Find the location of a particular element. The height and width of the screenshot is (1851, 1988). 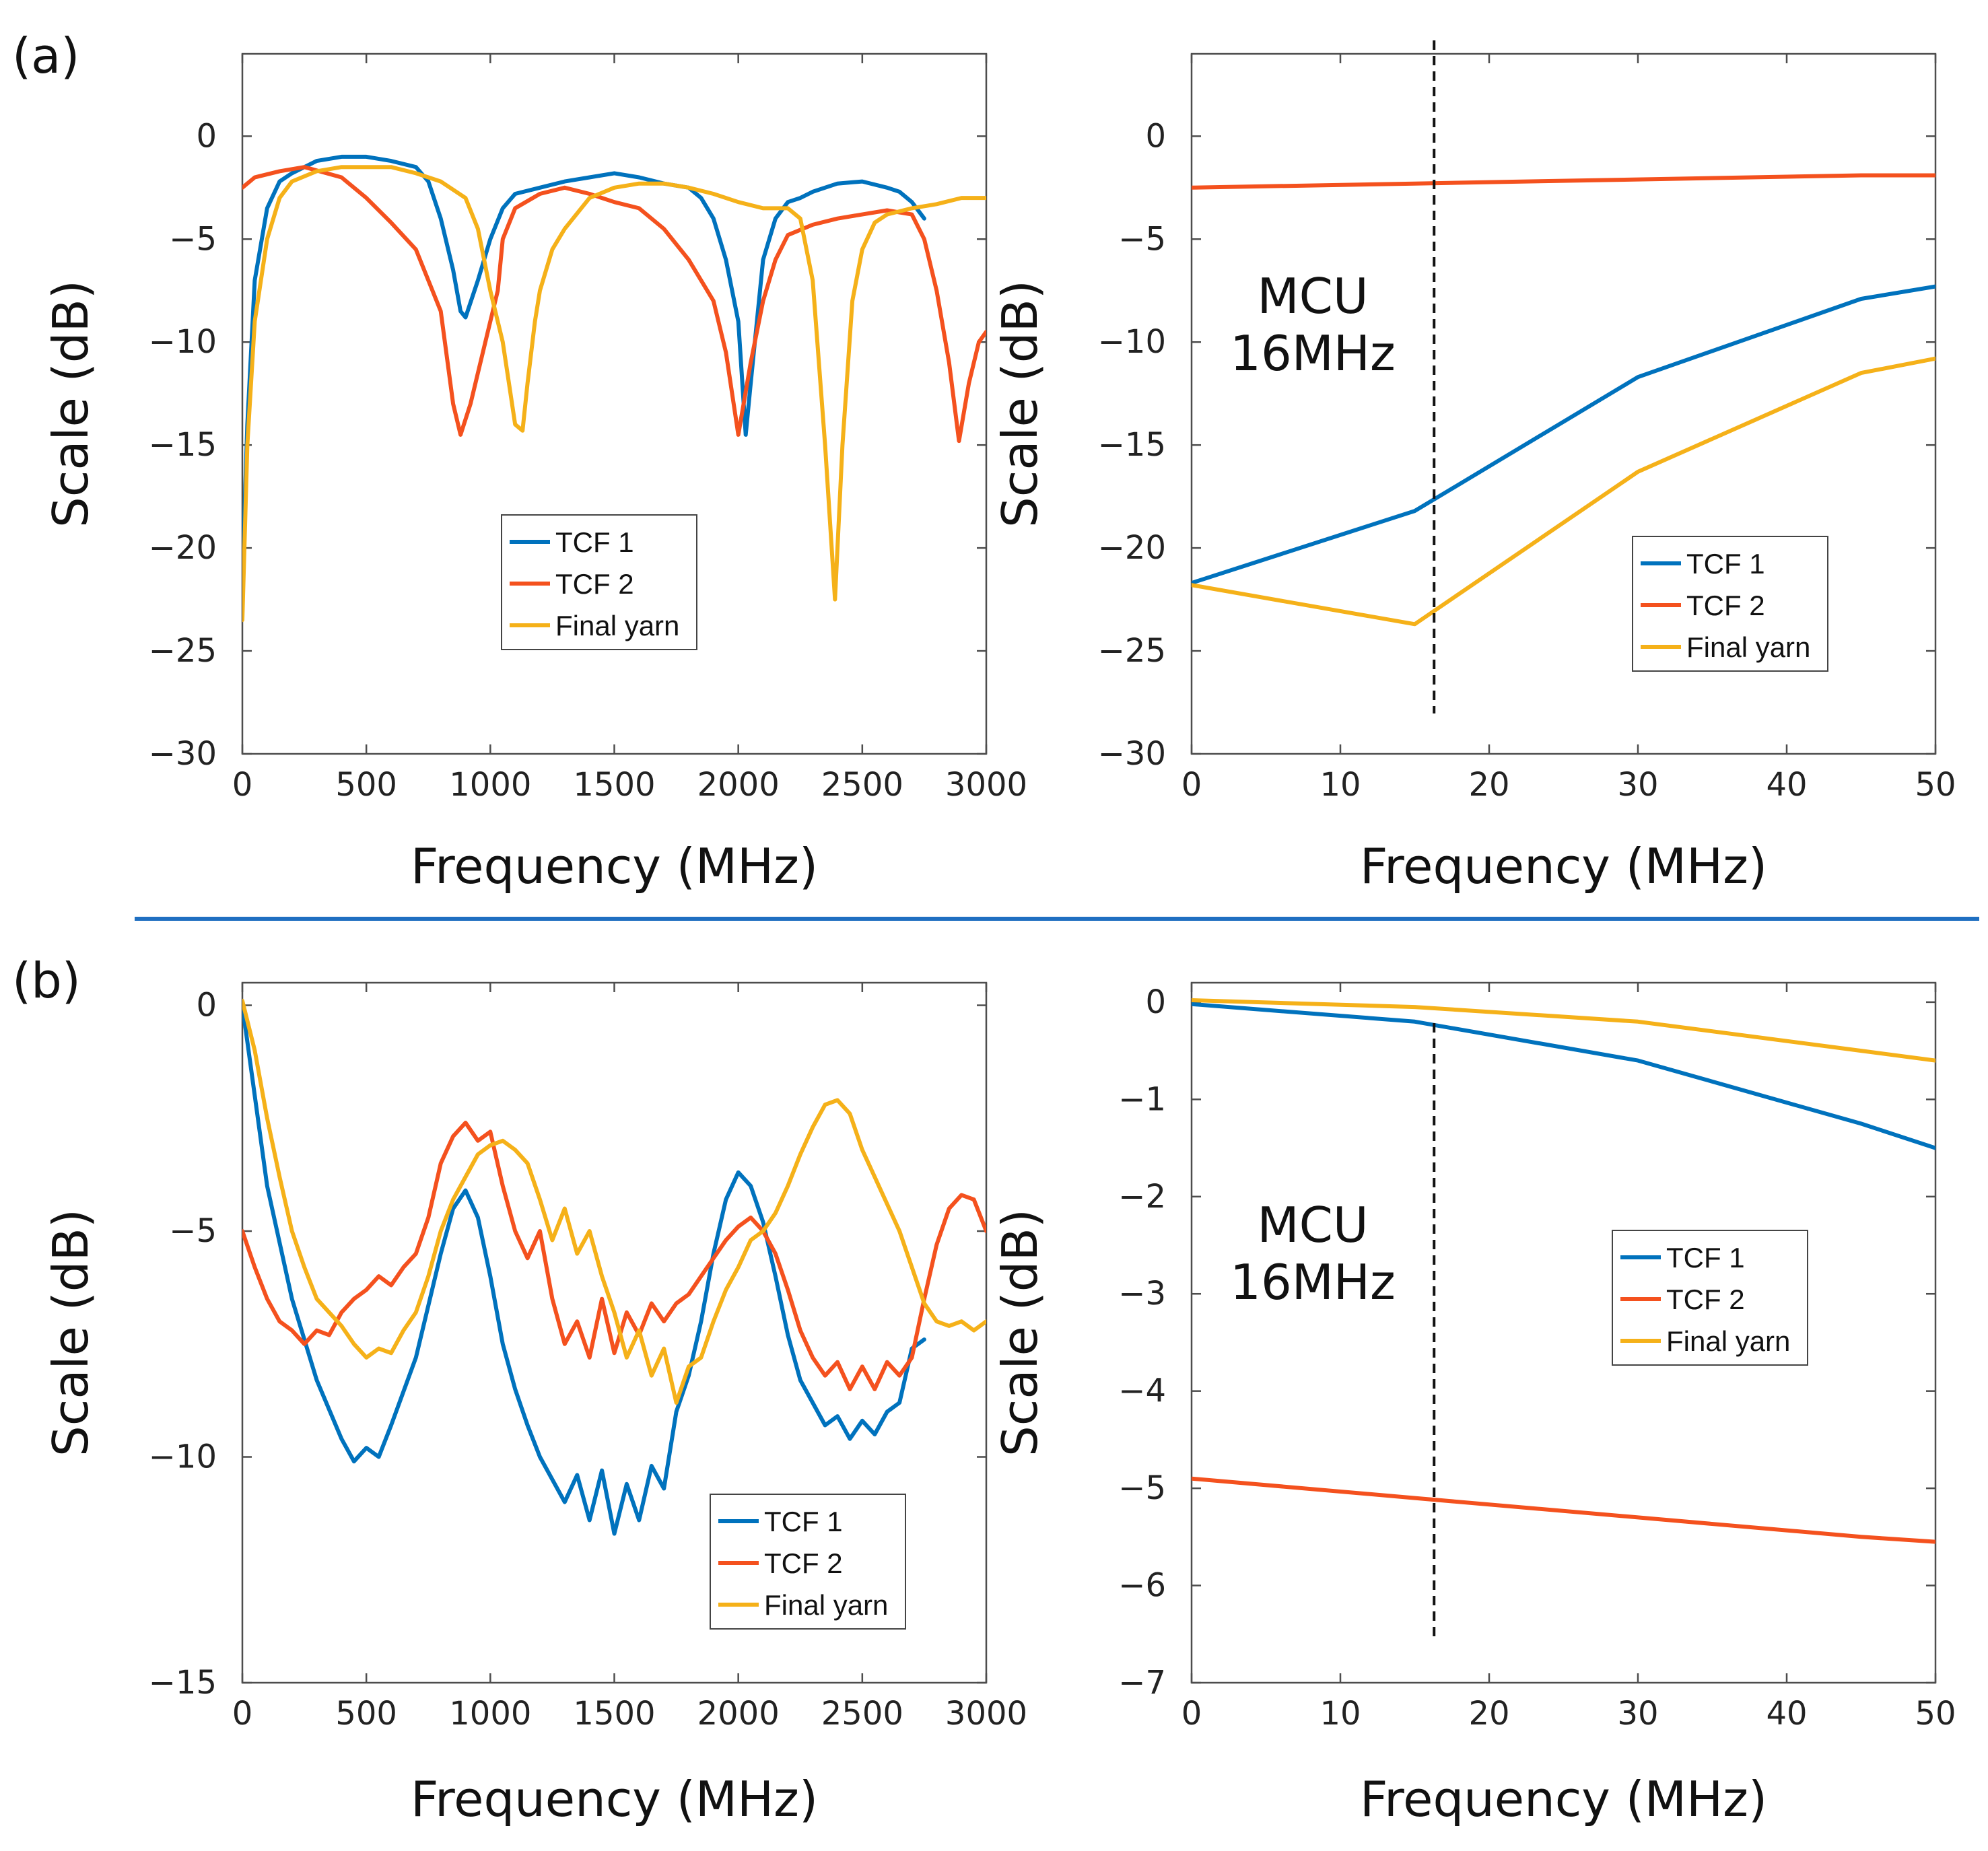

y-tick-label: −6 is located at coordinates (1142, 1586).